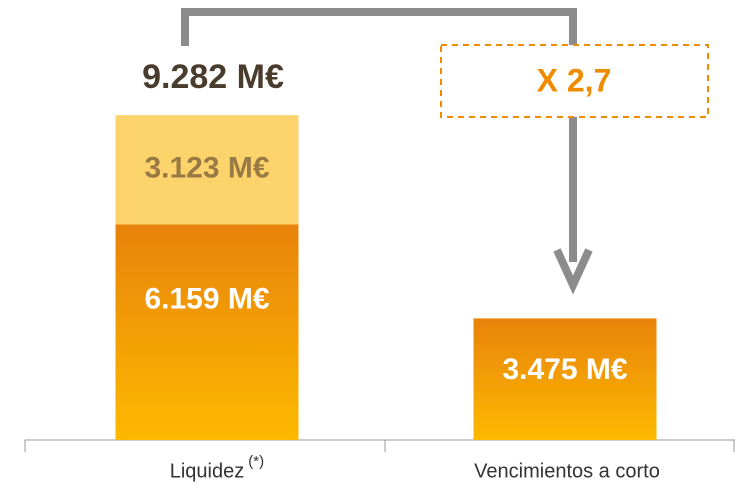  What do you see at coordinates (564, 369) in the screenshot?
I see `value-label: 3.475 M€` at bounding box center [564, 369].